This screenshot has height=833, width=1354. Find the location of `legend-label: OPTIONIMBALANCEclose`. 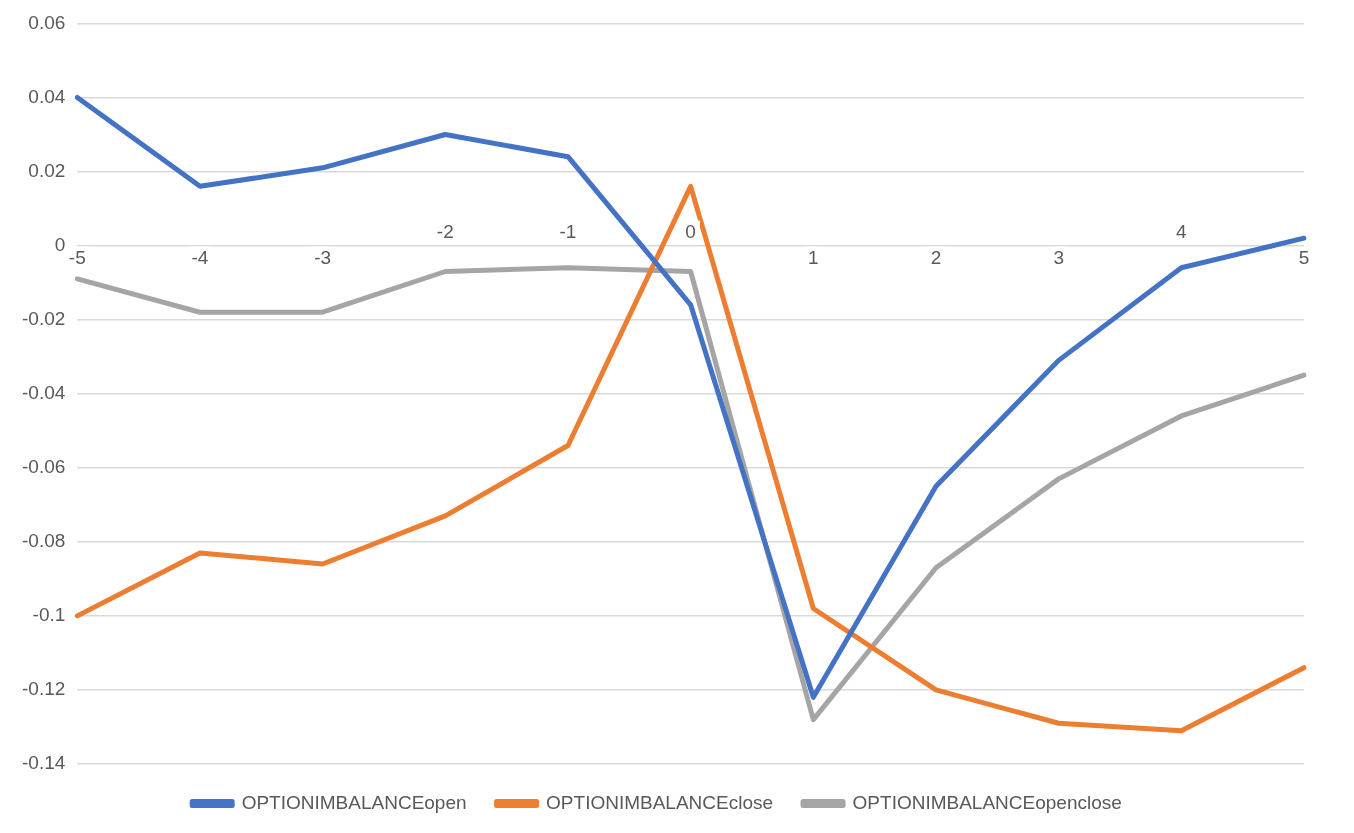

legend-label: OPTIONIMBALANCEclose is located at coordinates (660, 802).